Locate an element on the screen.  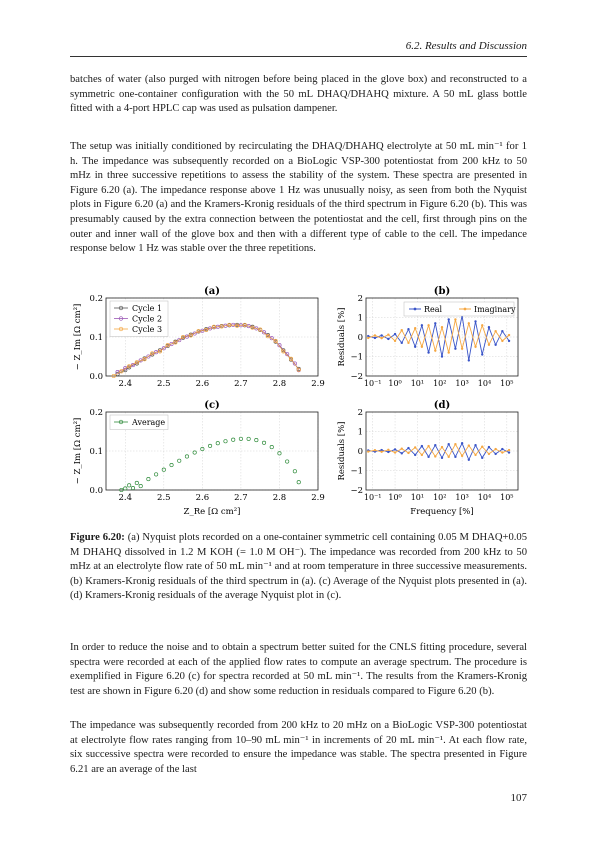
panel-label: (d) is located at coordinates (442, 405).